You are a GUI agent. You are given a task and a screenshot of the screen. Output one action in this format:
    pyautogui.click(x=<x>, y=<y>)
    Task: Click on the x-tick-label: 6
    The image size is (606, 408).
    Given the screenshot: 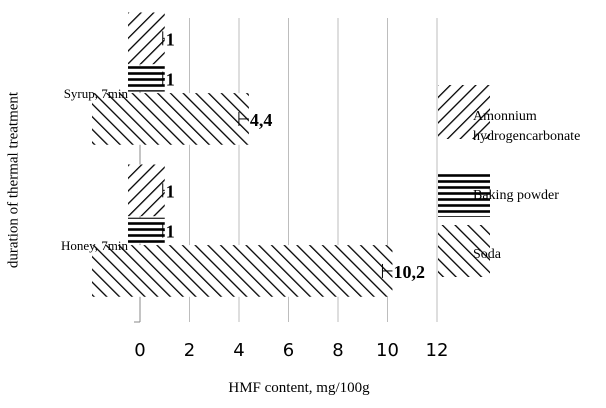 What is the action you would take?
    pyautogui.click(x=288, y=350)
    